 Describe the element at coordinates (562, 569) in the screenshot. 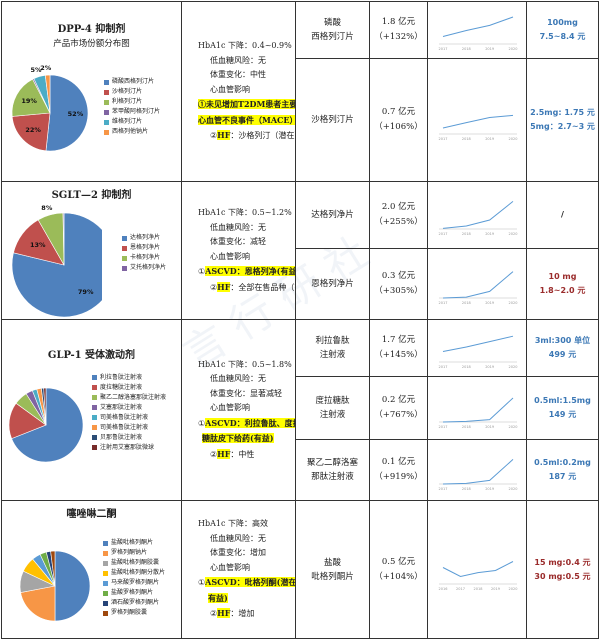

I see `price-cell: 15 mg:0.4 元 30 mg:0.5 元` at that location.